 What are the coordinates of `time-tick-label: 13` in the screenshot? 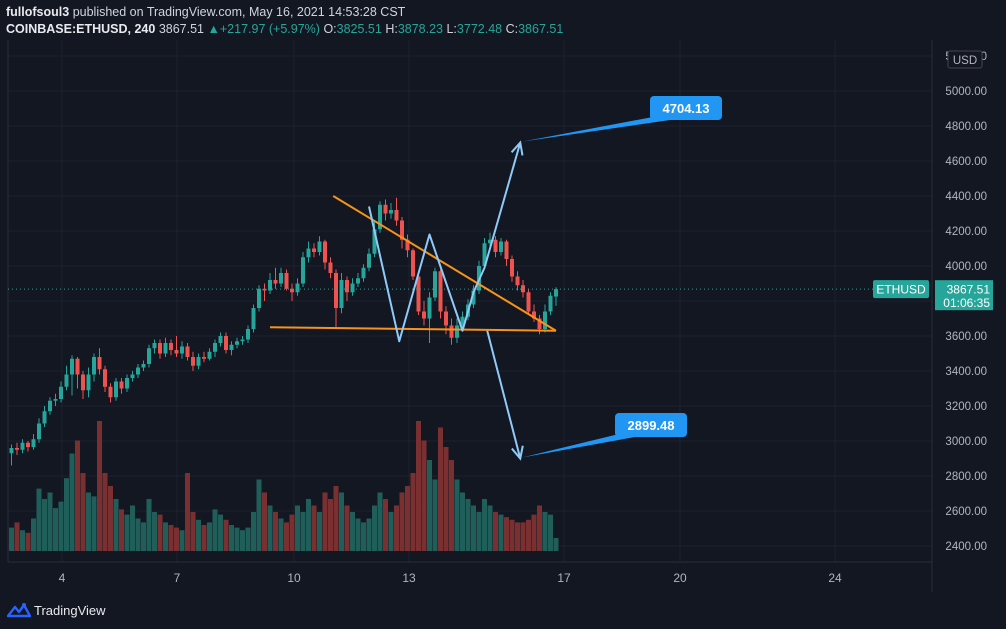 It's located at (409, 578).